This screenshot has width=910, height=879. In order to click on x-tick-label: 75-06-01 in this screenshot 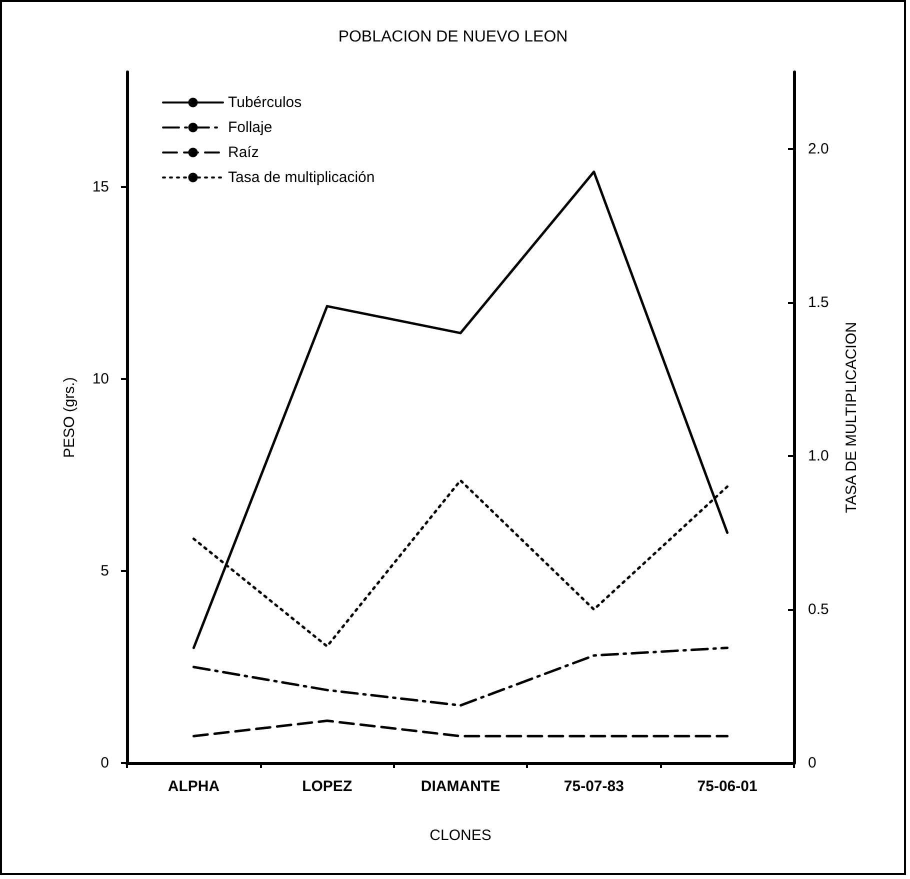, I will do `click(727, 786)`.